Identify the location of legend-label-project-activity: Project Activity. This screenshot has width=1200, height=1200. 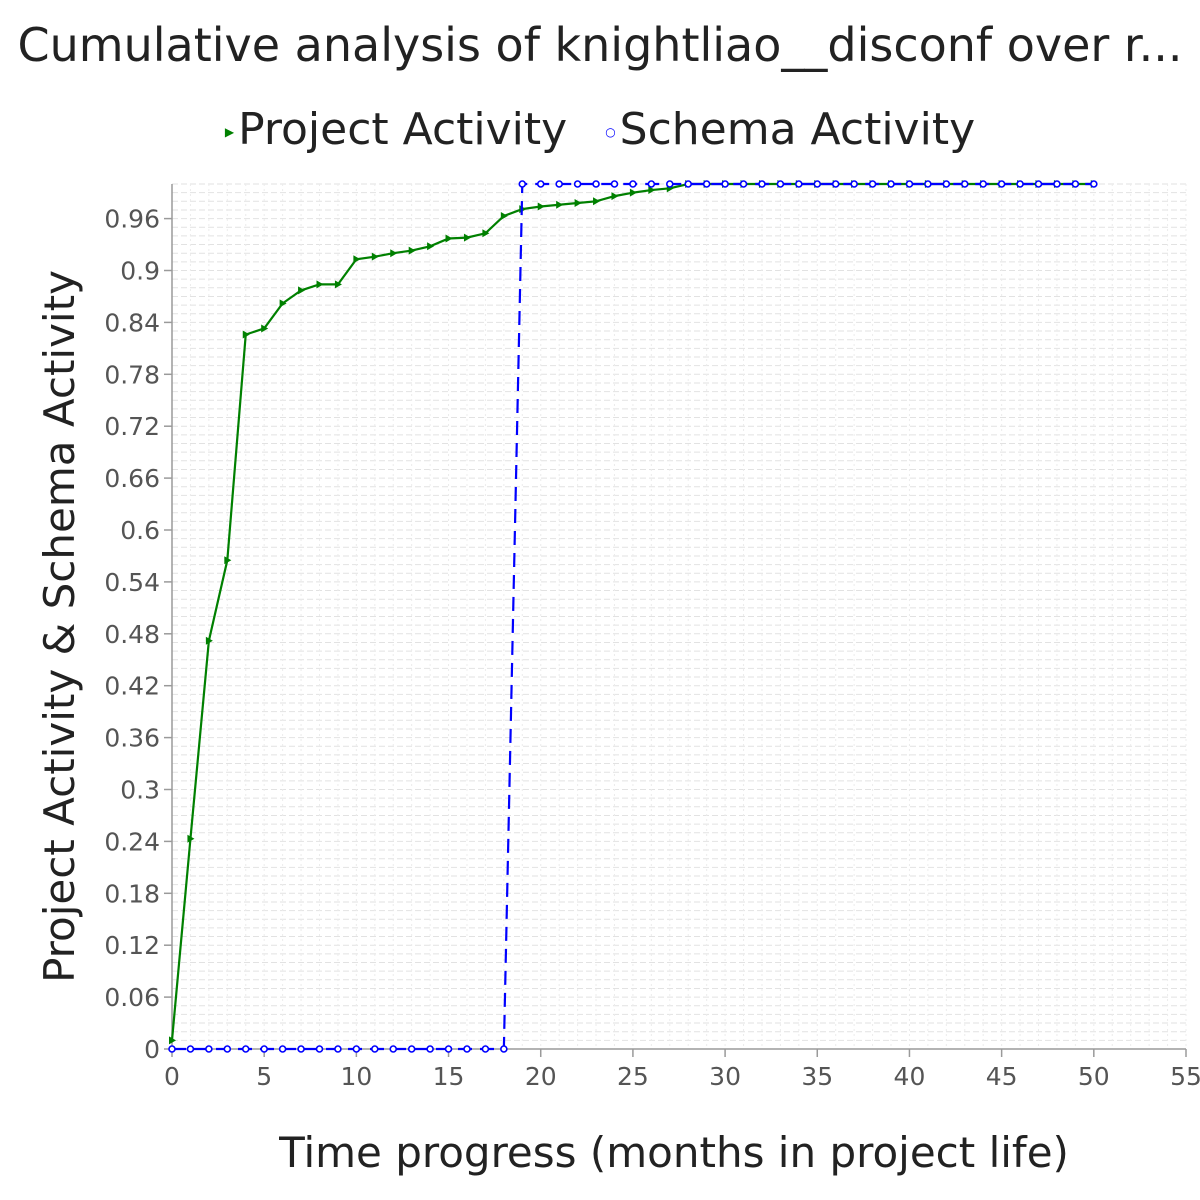
(403, 129).